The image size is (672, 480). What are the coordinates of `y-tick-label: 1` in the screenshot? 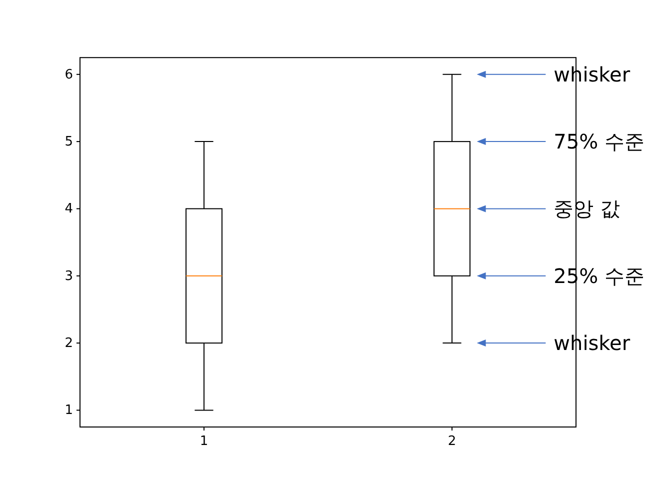 It's located at (68, 410).